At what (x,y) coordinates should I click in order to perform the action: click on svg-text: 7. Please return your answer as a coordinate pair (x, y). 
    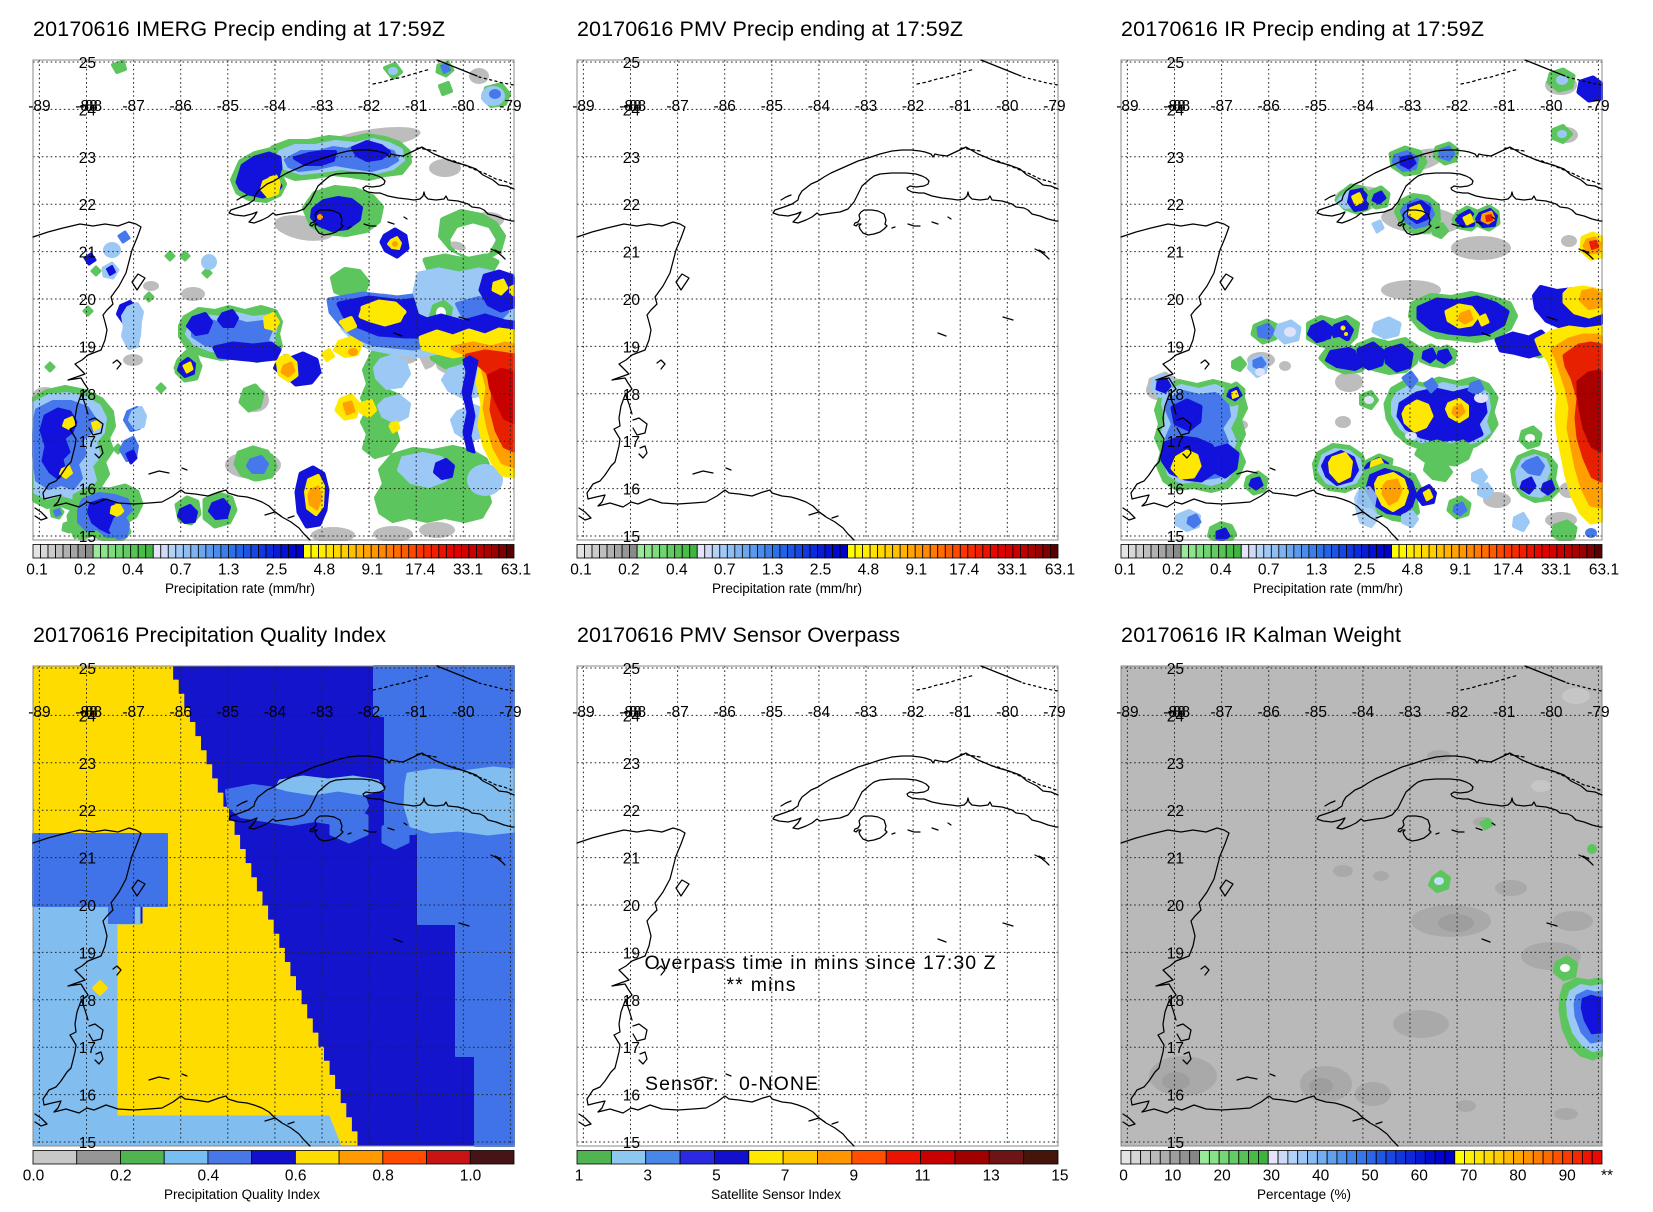
    Looking at the image, I should click on (785, 1176).